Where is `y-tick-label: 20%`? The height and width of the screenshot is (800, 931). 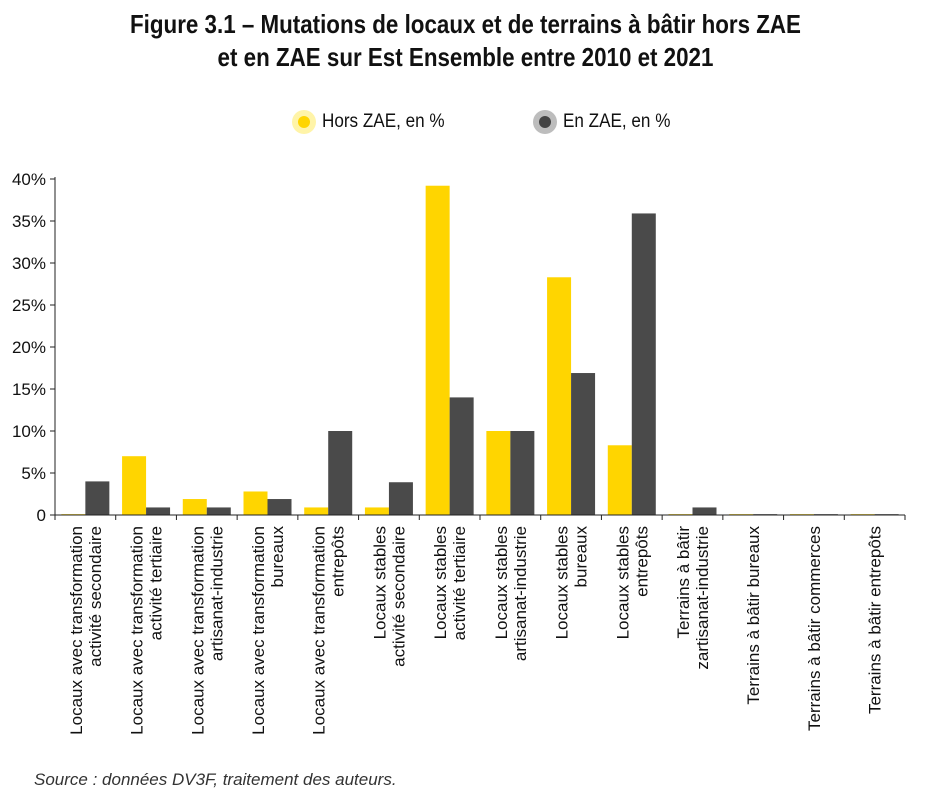 y-tick-label: 20% is located at coordinates (29, 347).